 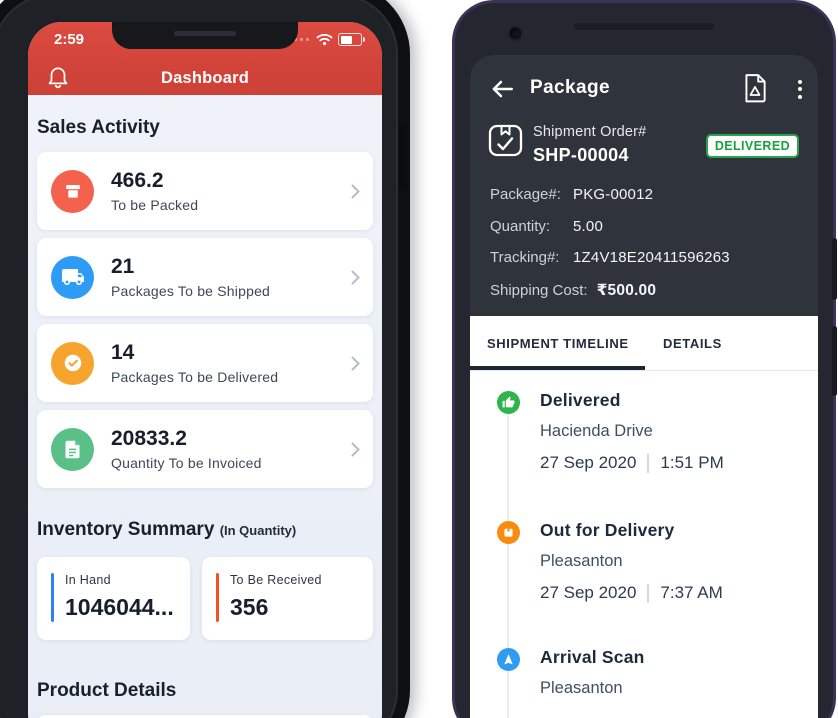 What do you see at coordinates (287, 598) in the screenshot?
I see `card-to-be-received: To Be Received 356` at bounding box center [287, 598].